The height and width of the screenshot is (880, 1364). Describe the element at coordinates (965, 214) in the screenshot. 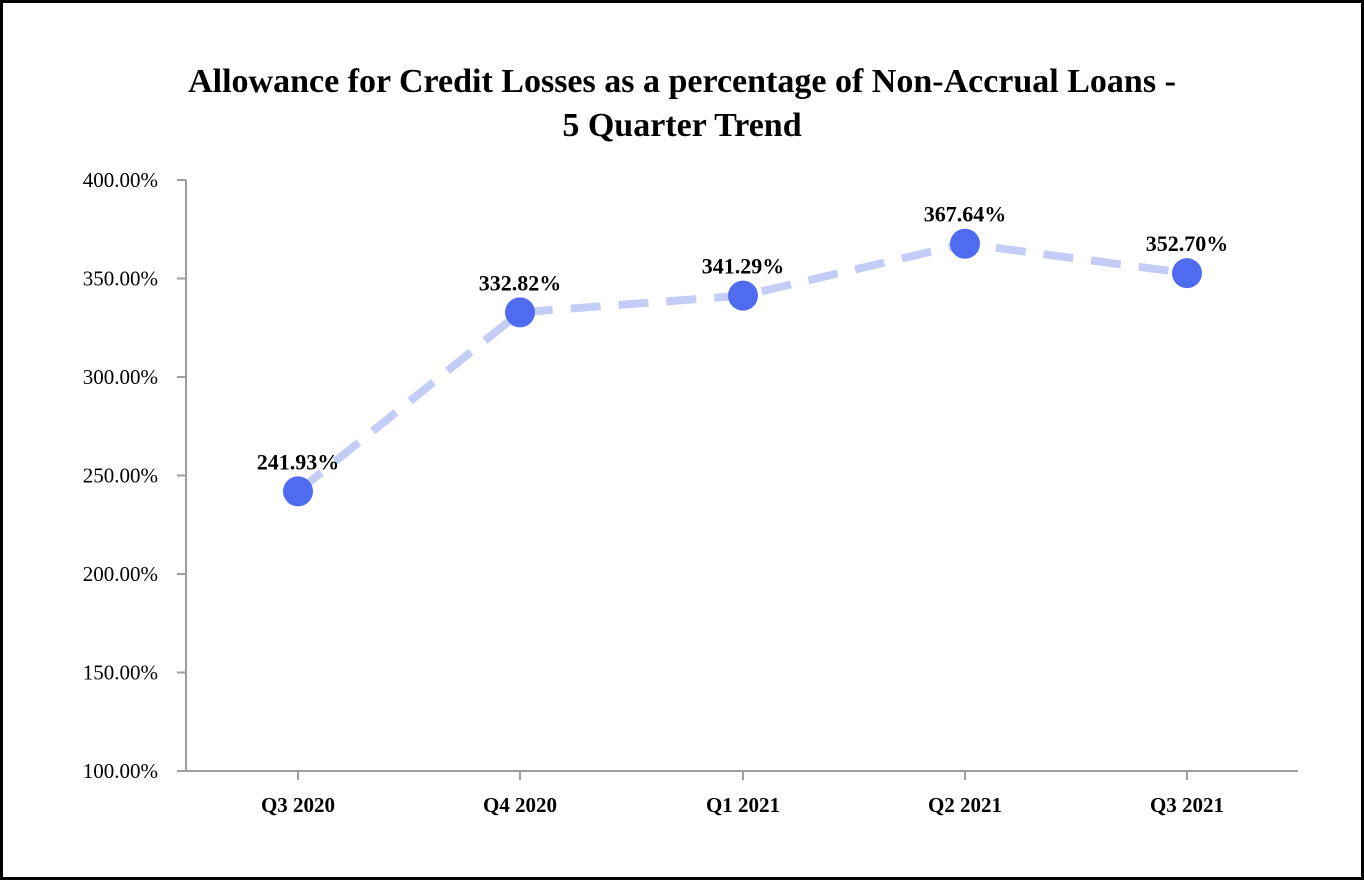

I see `data-label: 367.64%` at that location.